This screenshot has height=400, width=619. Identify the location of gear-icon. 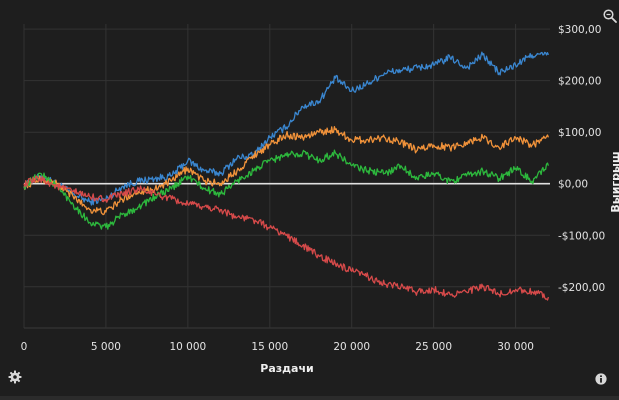
(15, 376).